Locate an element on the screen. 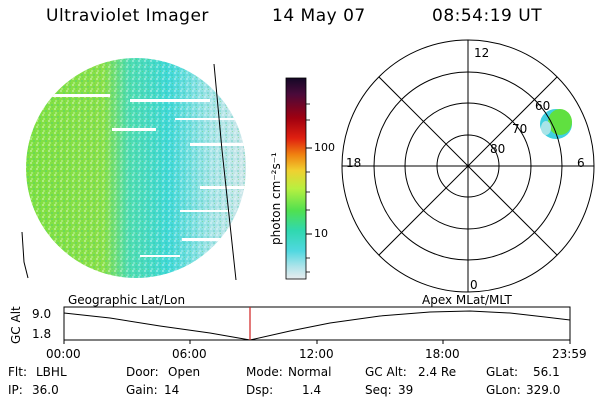  gain-label: Gain: is located at coordinates (142, 390).